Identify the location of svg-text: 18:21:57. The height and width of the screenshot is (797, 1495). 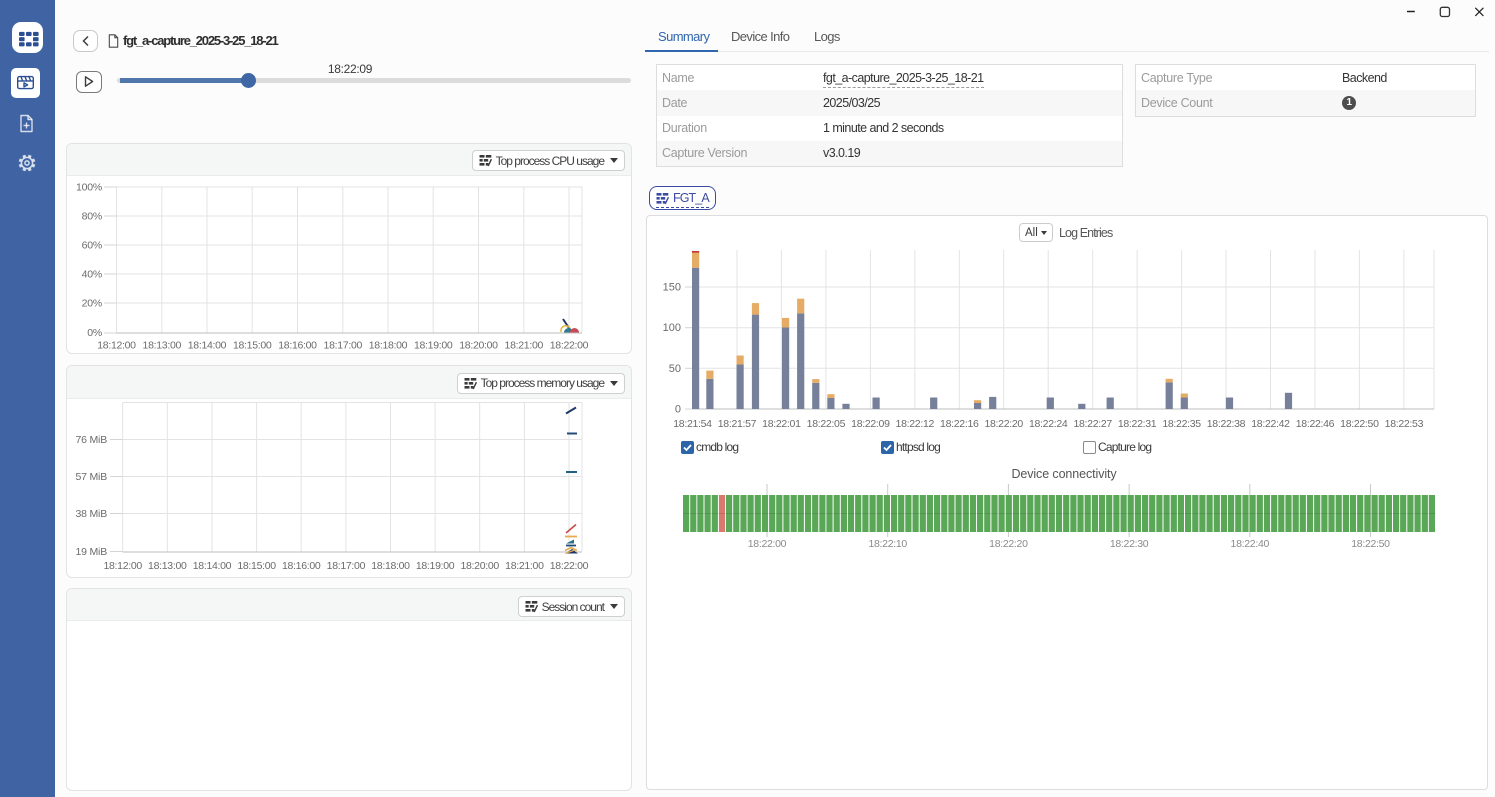
(737, 424).